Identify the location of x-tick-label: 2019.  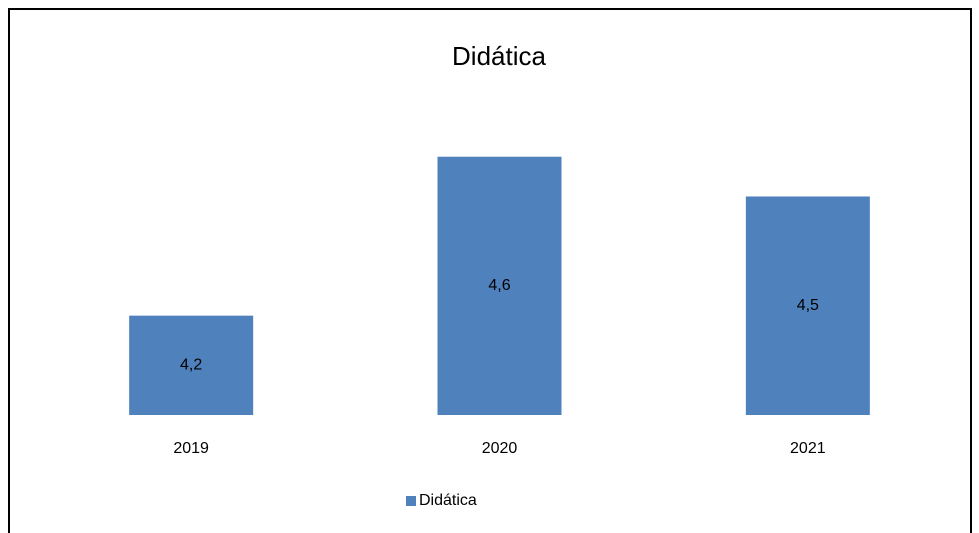
(191, 448).